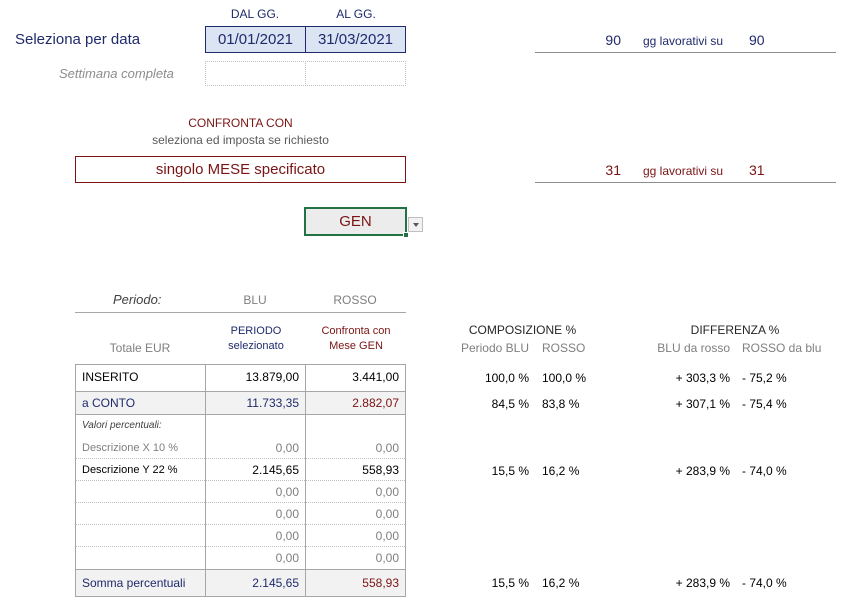  Describe the element at coordinates (110, 377) in the screenshot. I see `row-inserito-label: INSERITO` at that location.